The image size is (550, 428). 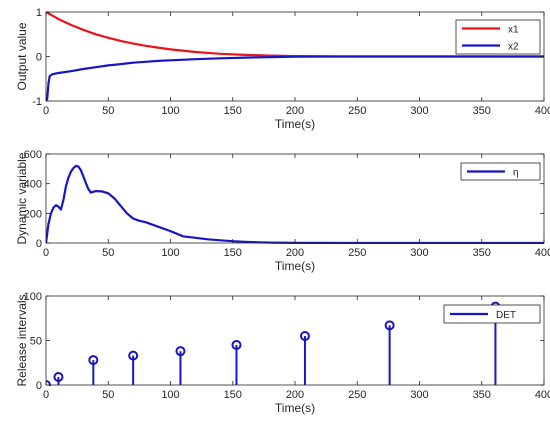 What do you see at coordinates (33, 155) in the screenshot?
I see `y-tick-label: 600` at bounding box center [33, 155].